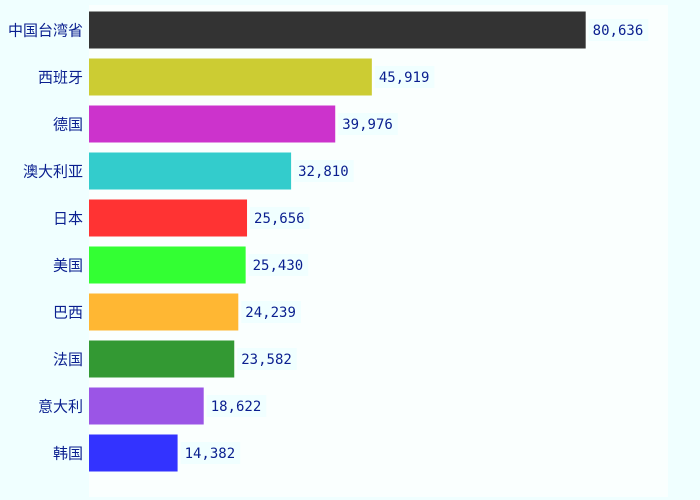 The height and width of the screenshot is (500, 700). Describe the element at coordinates (68, 125) in the screenshot. I see `category-label: 德国` at that location.